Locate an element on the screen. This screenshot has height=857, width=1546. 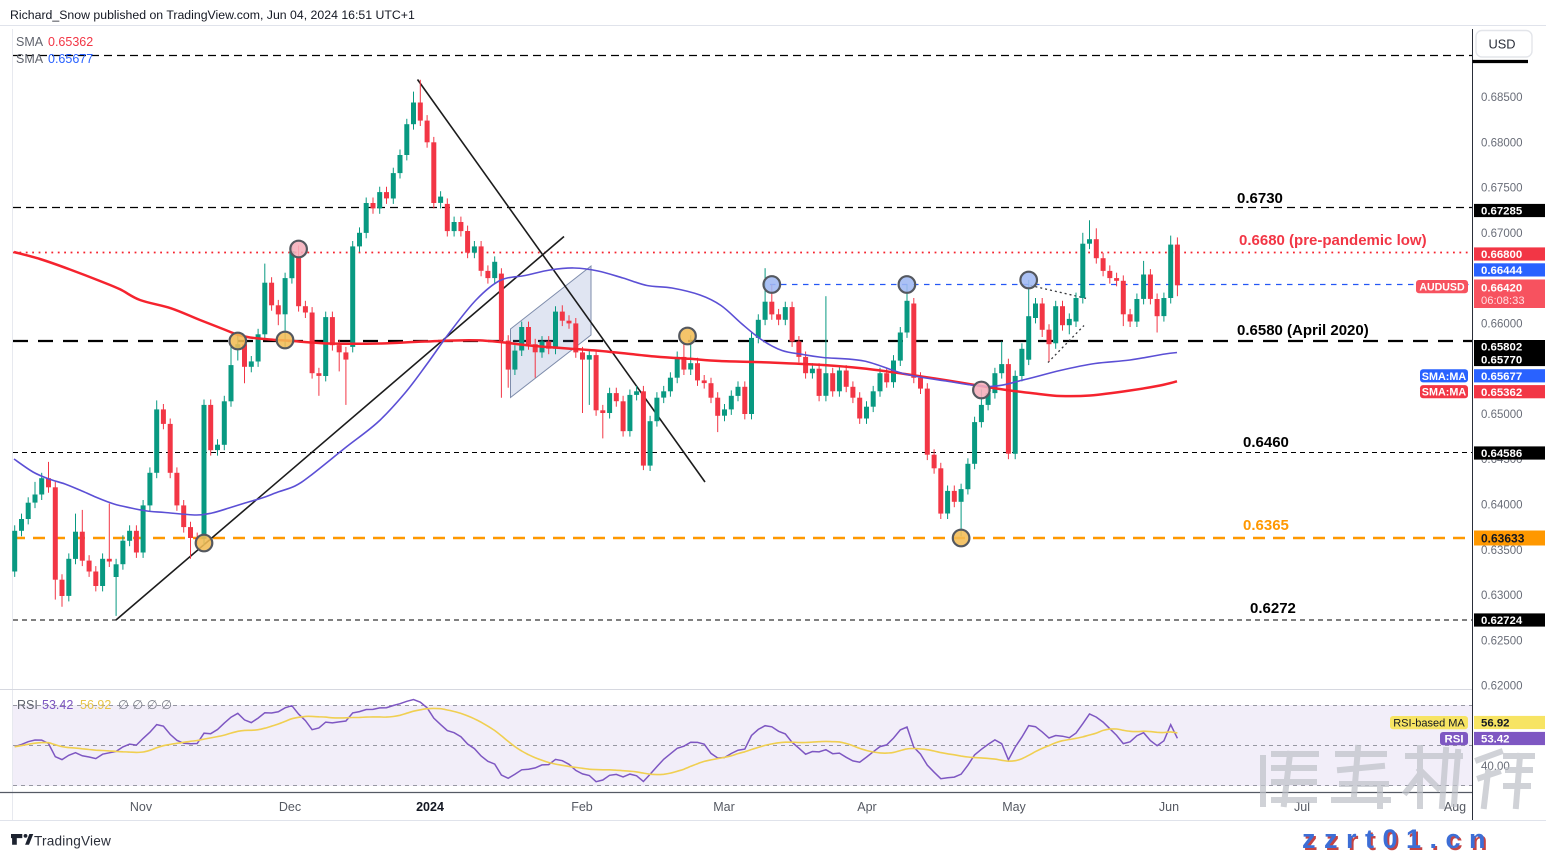
svg-text: 0.6460 is located at coordinates (1266, 442).